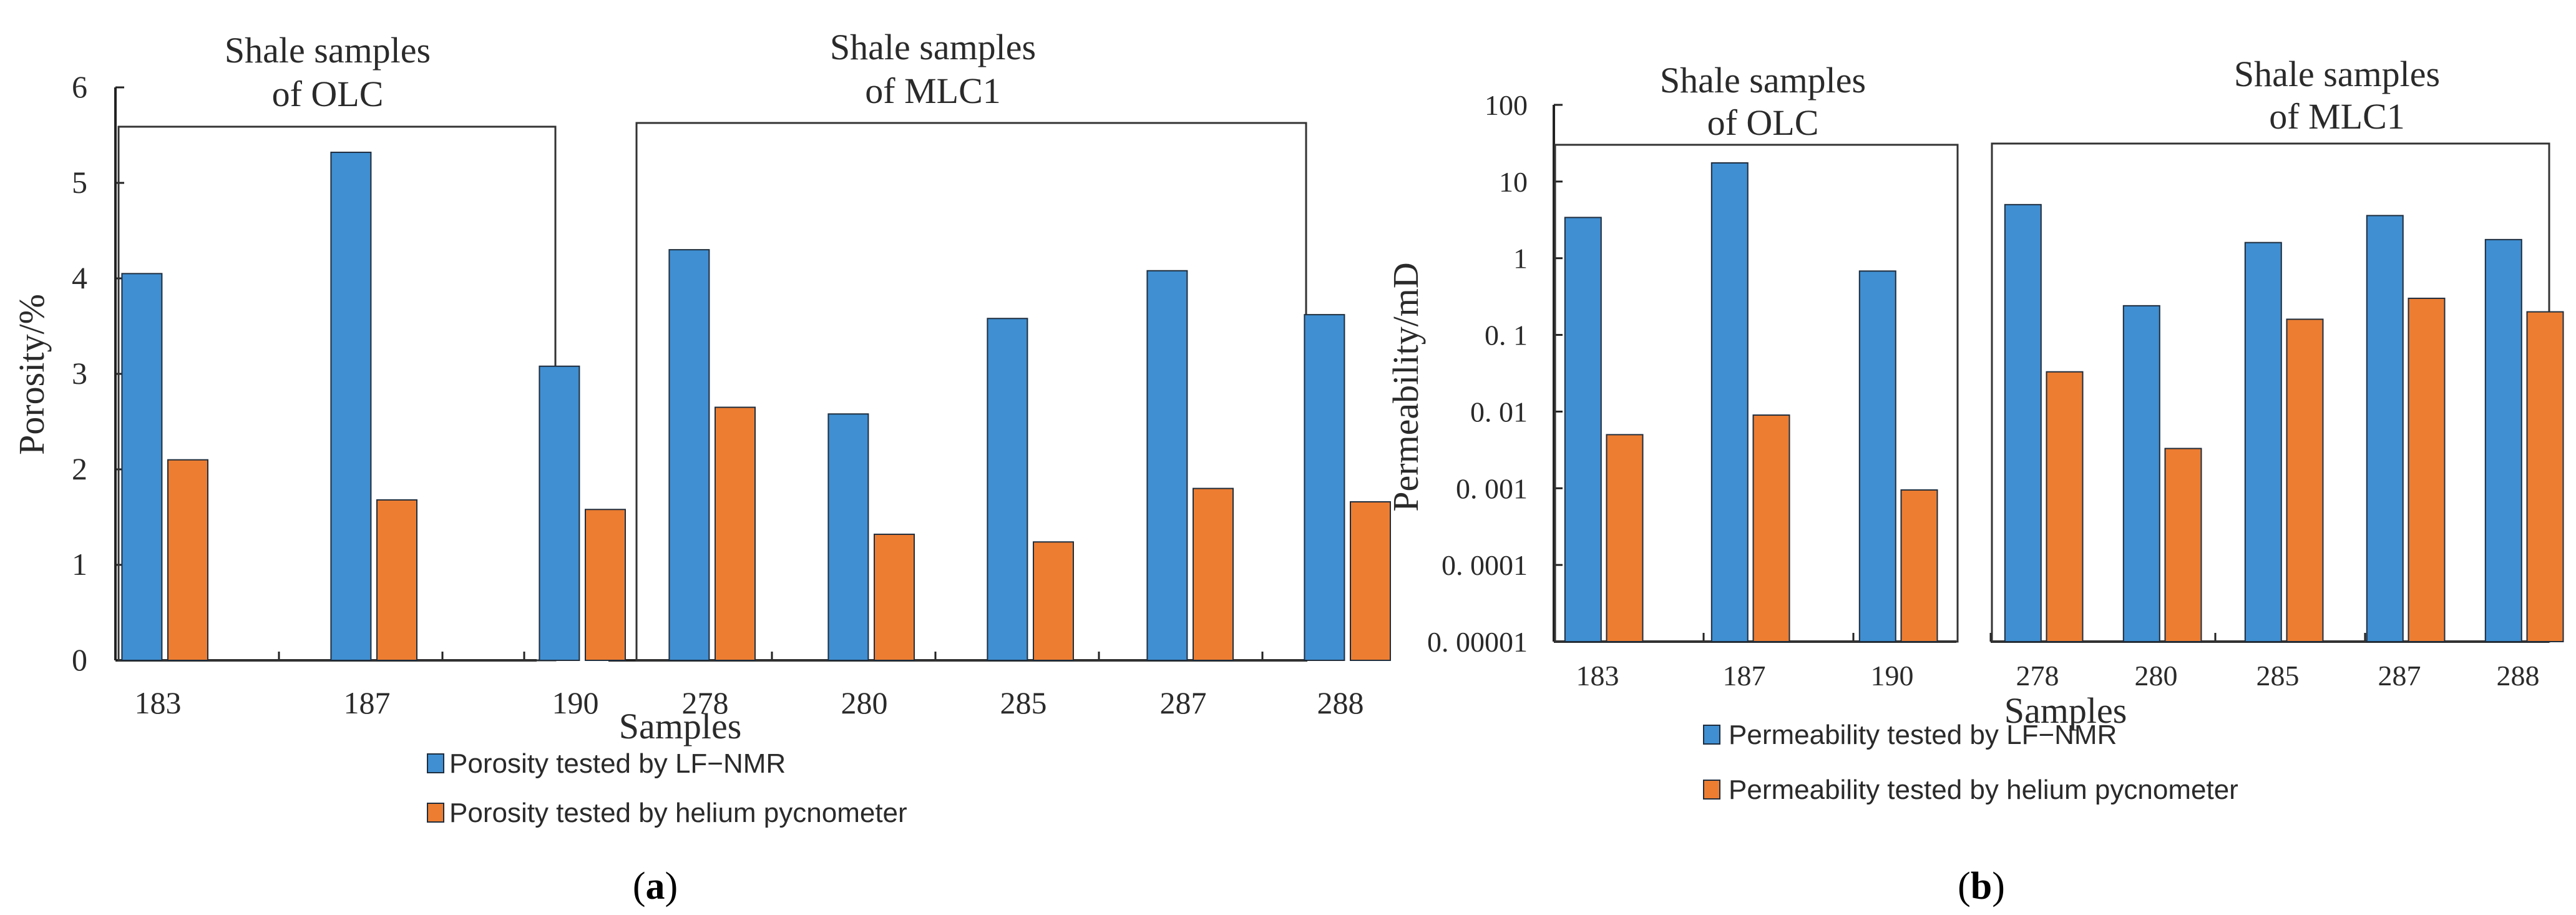 This screenshot has width=2576, height=915. I want to click on panel-b-y-tick-label: 100, so click(1506, 105).